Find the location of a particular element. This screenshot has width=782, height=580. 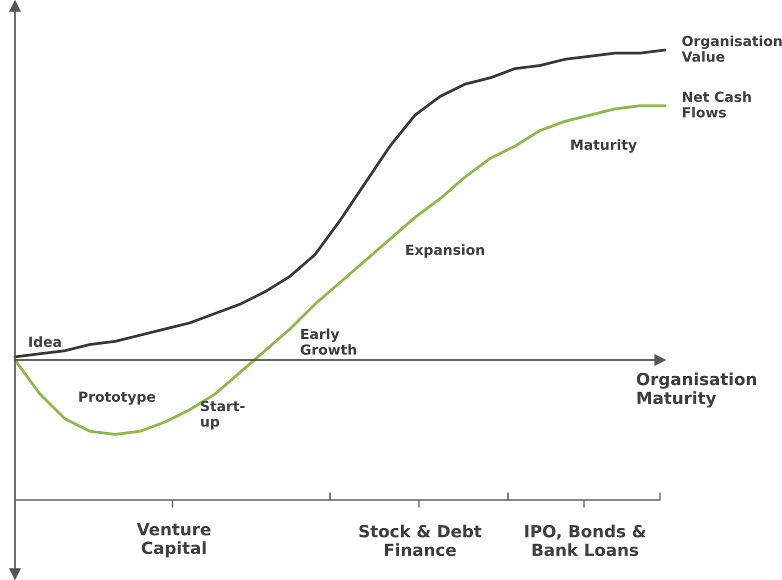

x-axis-title: Organisation Maturity is located at coordinates (696, 390).